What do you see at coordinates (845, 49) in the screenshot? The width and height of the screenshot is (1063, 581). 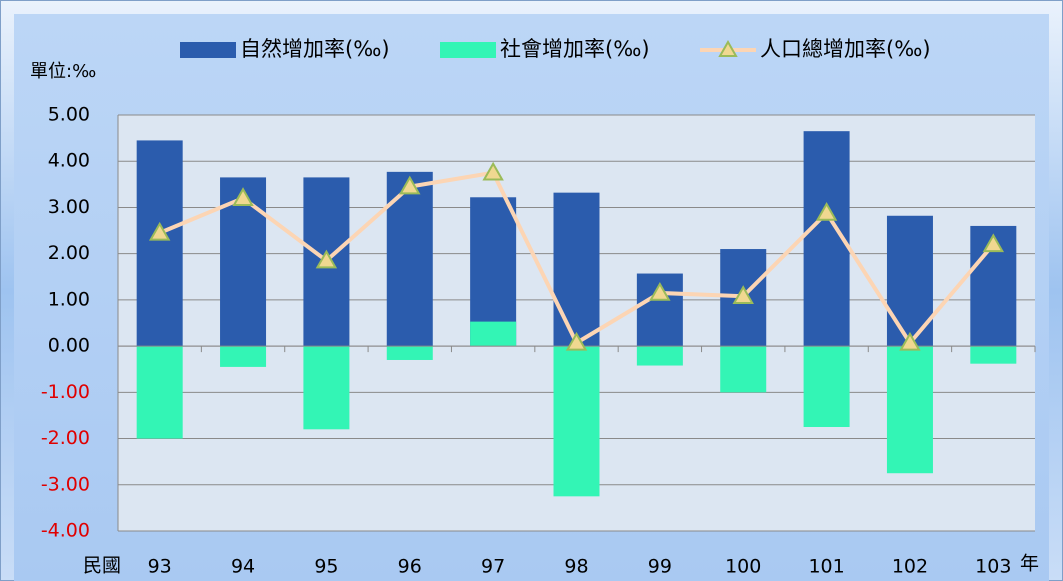 I see `legend-label: 人口總增加率(‰)` at bounding box center [845, 49].